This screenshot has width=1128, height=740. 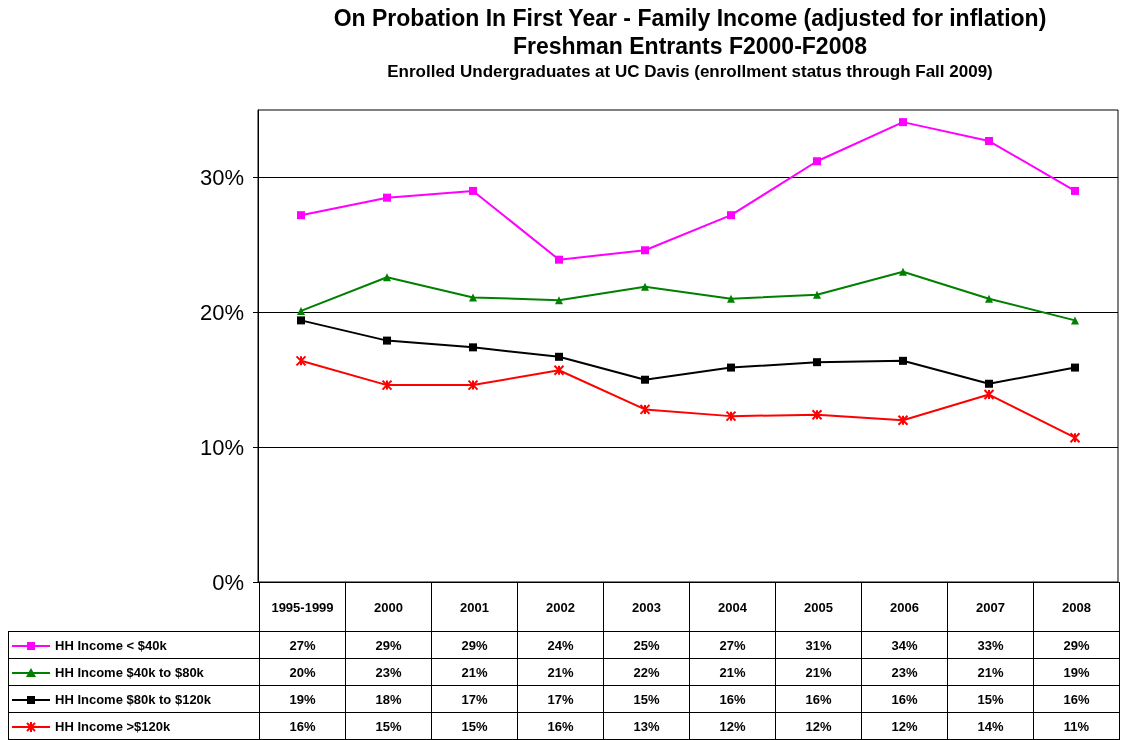 What do you see at coordinates (904, 607) in the screenshot?
I see `x-tick-label: 2006` at bounding box center [904, 607].